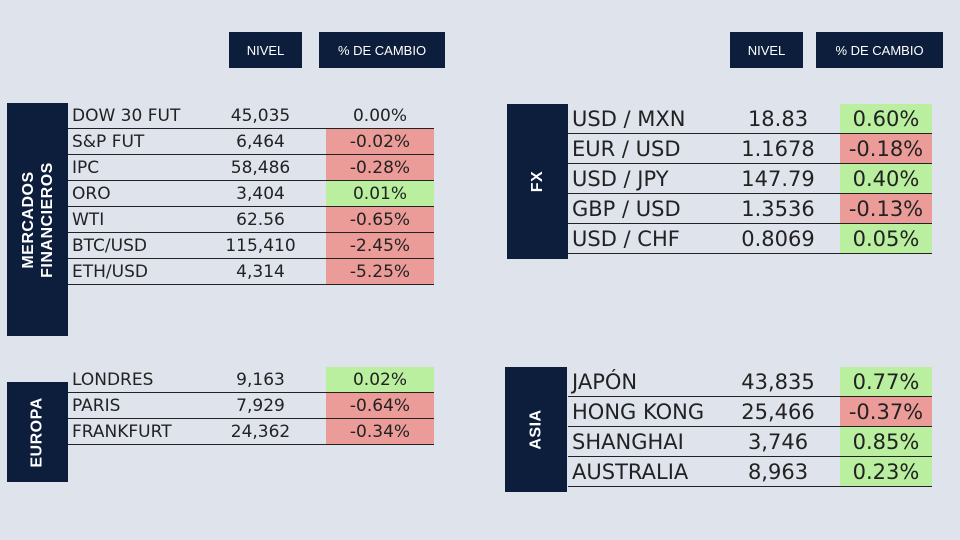 The image size is (960, 540). What do you see at coordinates (86, 167) in the screenshot?
I see `instrument-name: IPC` at bounding box center [86, 167].